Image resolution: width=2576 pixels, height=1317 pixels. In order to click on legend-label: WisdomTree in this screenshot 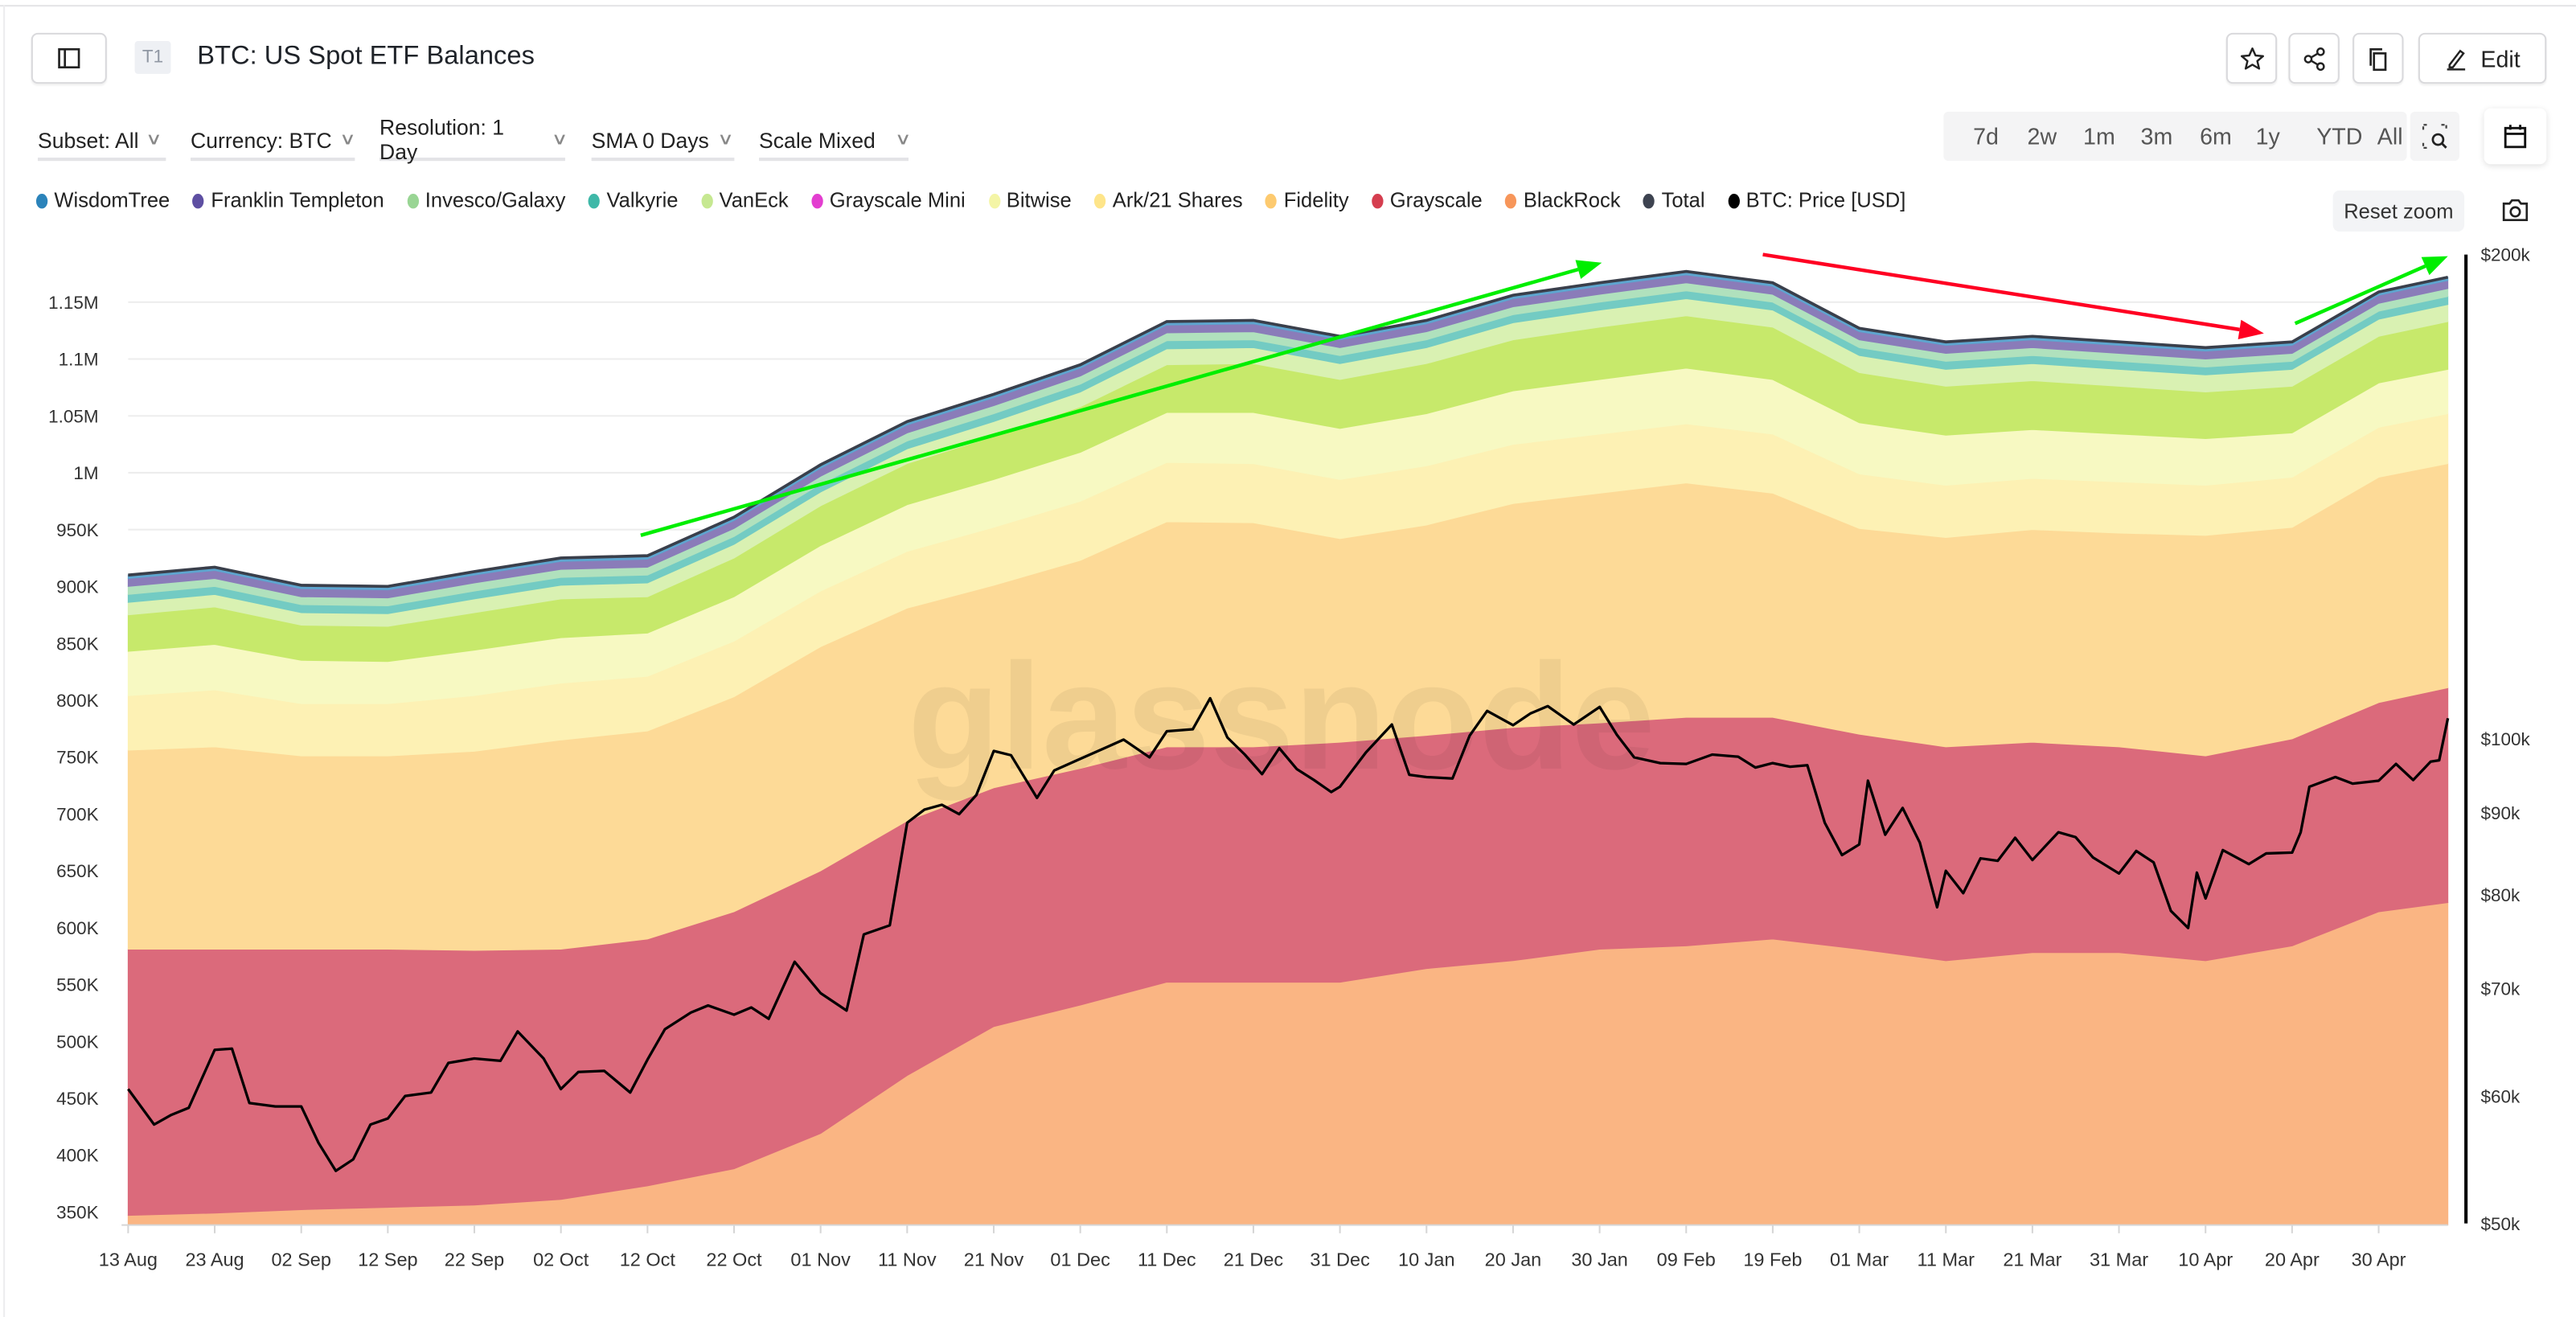, I will do `click(112, 200)`.